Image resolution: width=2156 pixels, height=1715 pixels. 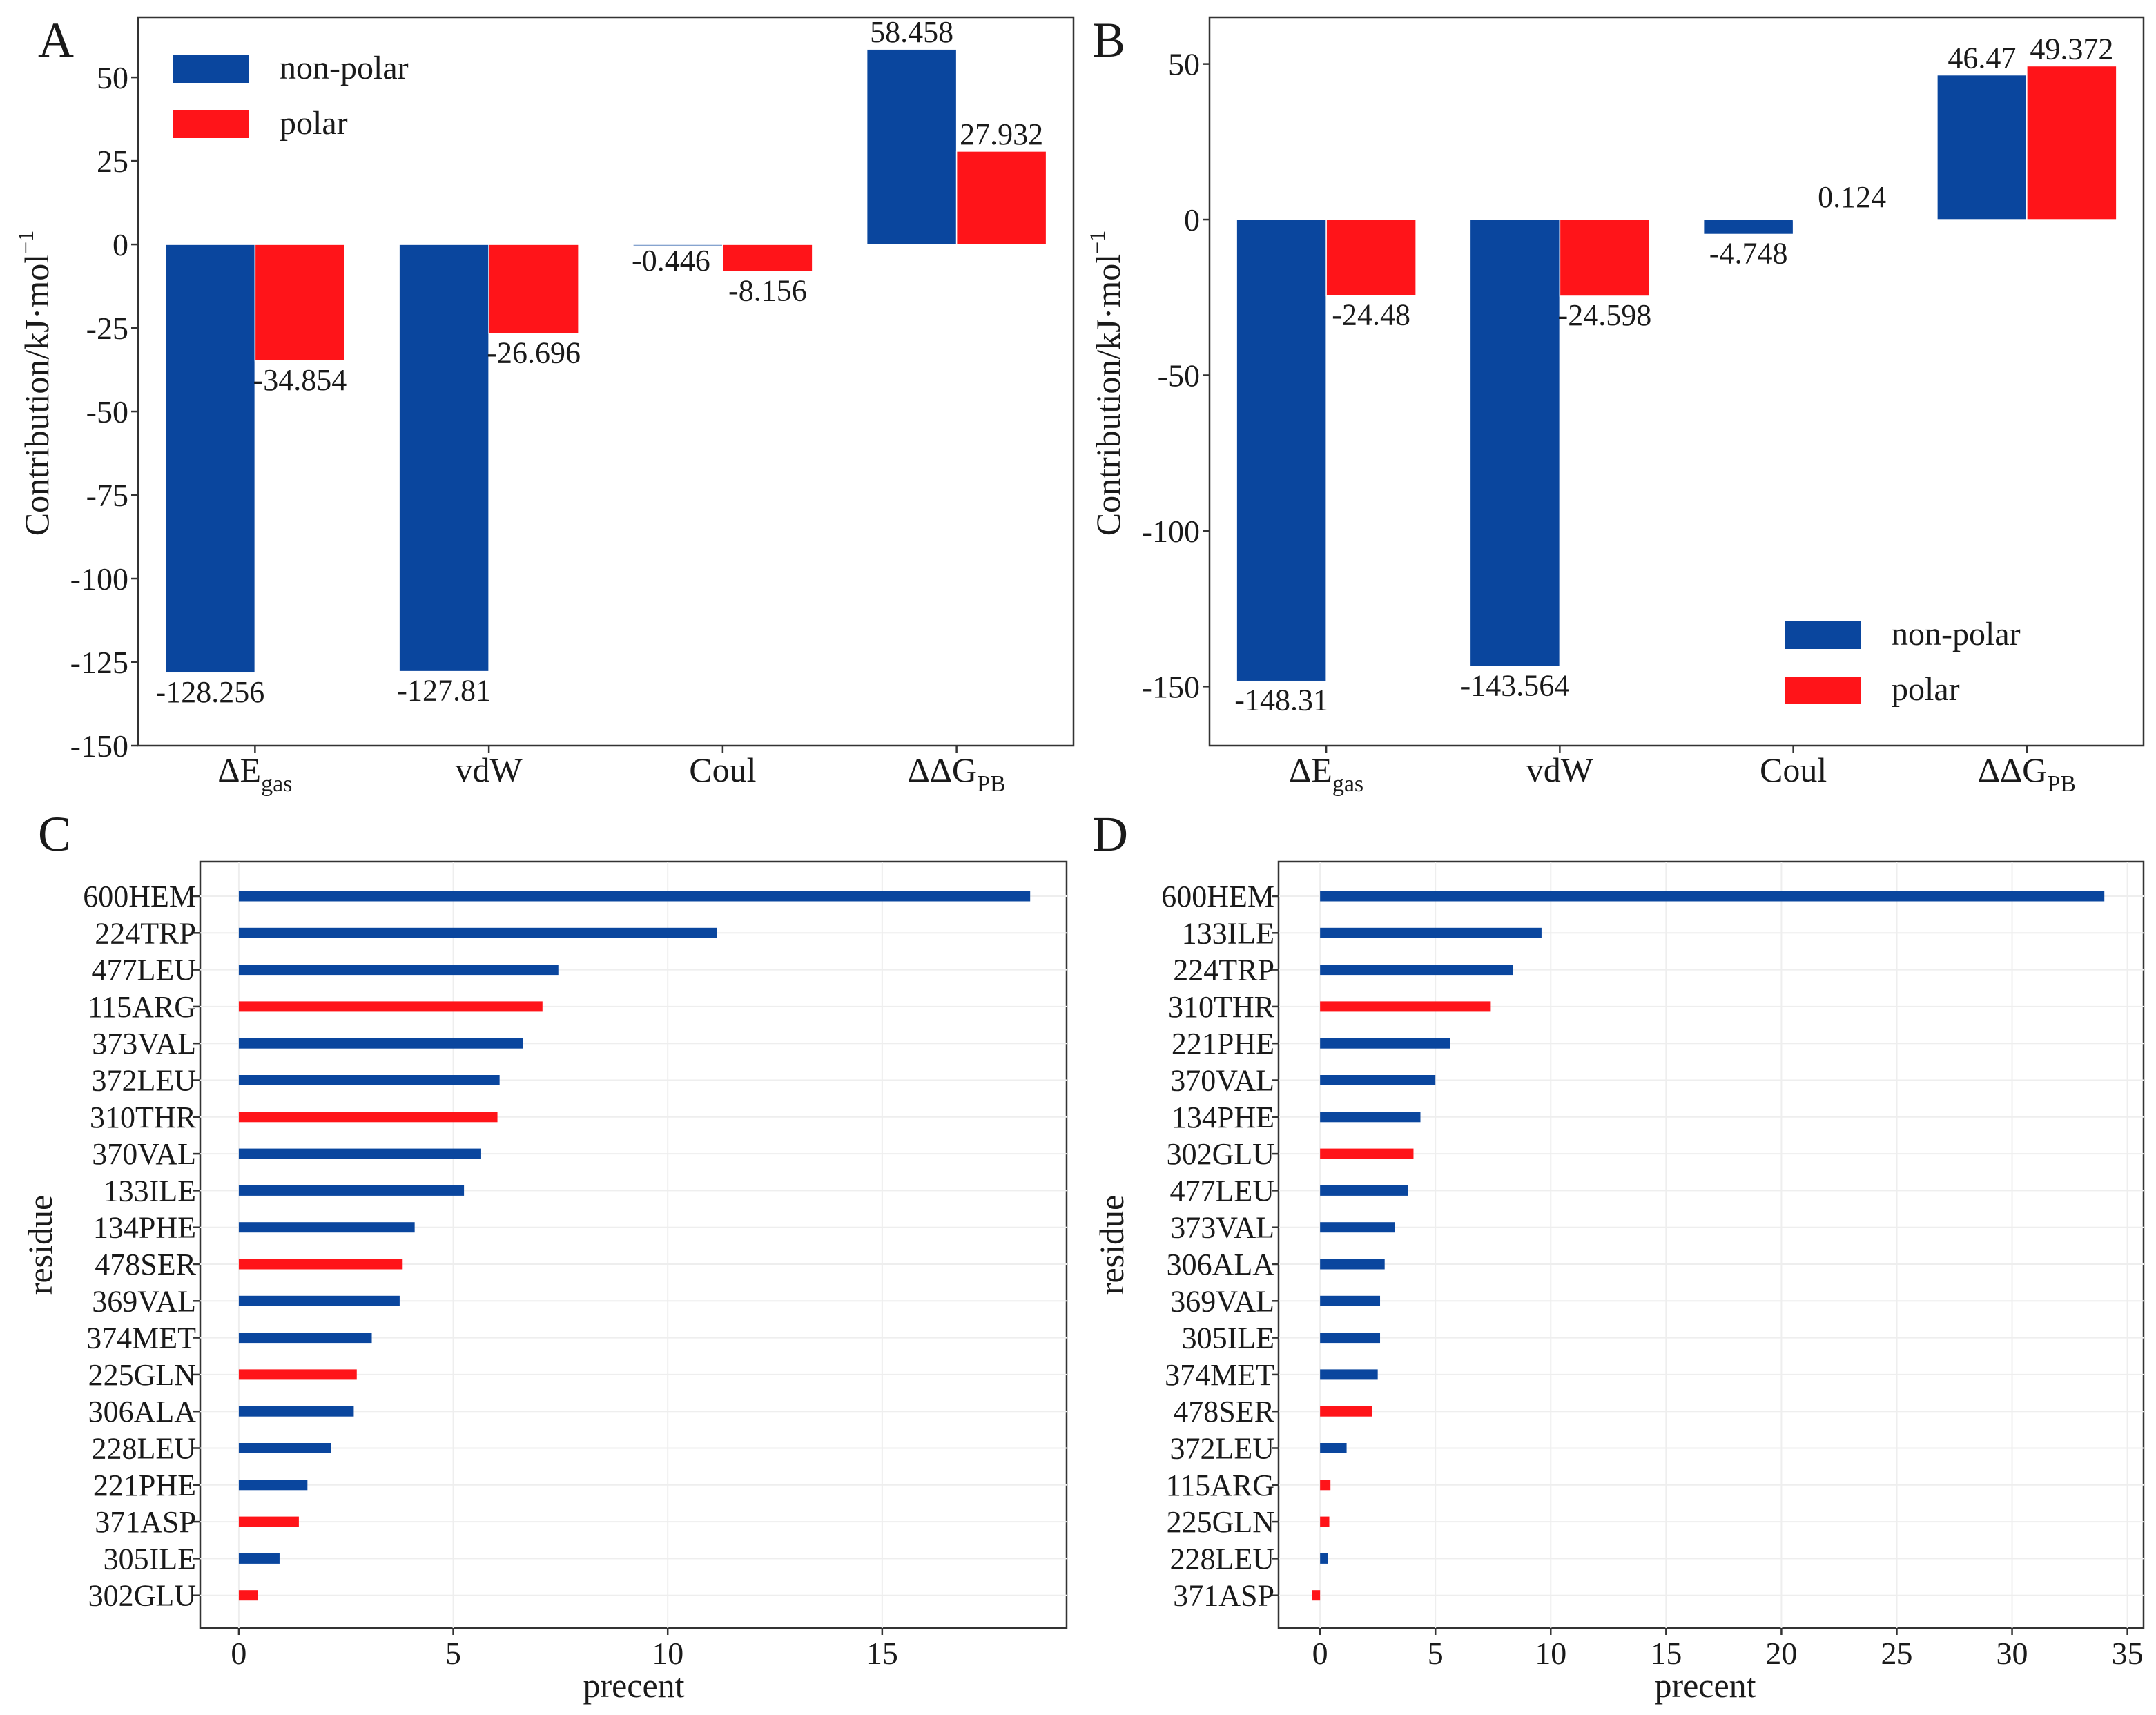 I want to click on legend-swatch-polar, so click(x=1823, y=690).